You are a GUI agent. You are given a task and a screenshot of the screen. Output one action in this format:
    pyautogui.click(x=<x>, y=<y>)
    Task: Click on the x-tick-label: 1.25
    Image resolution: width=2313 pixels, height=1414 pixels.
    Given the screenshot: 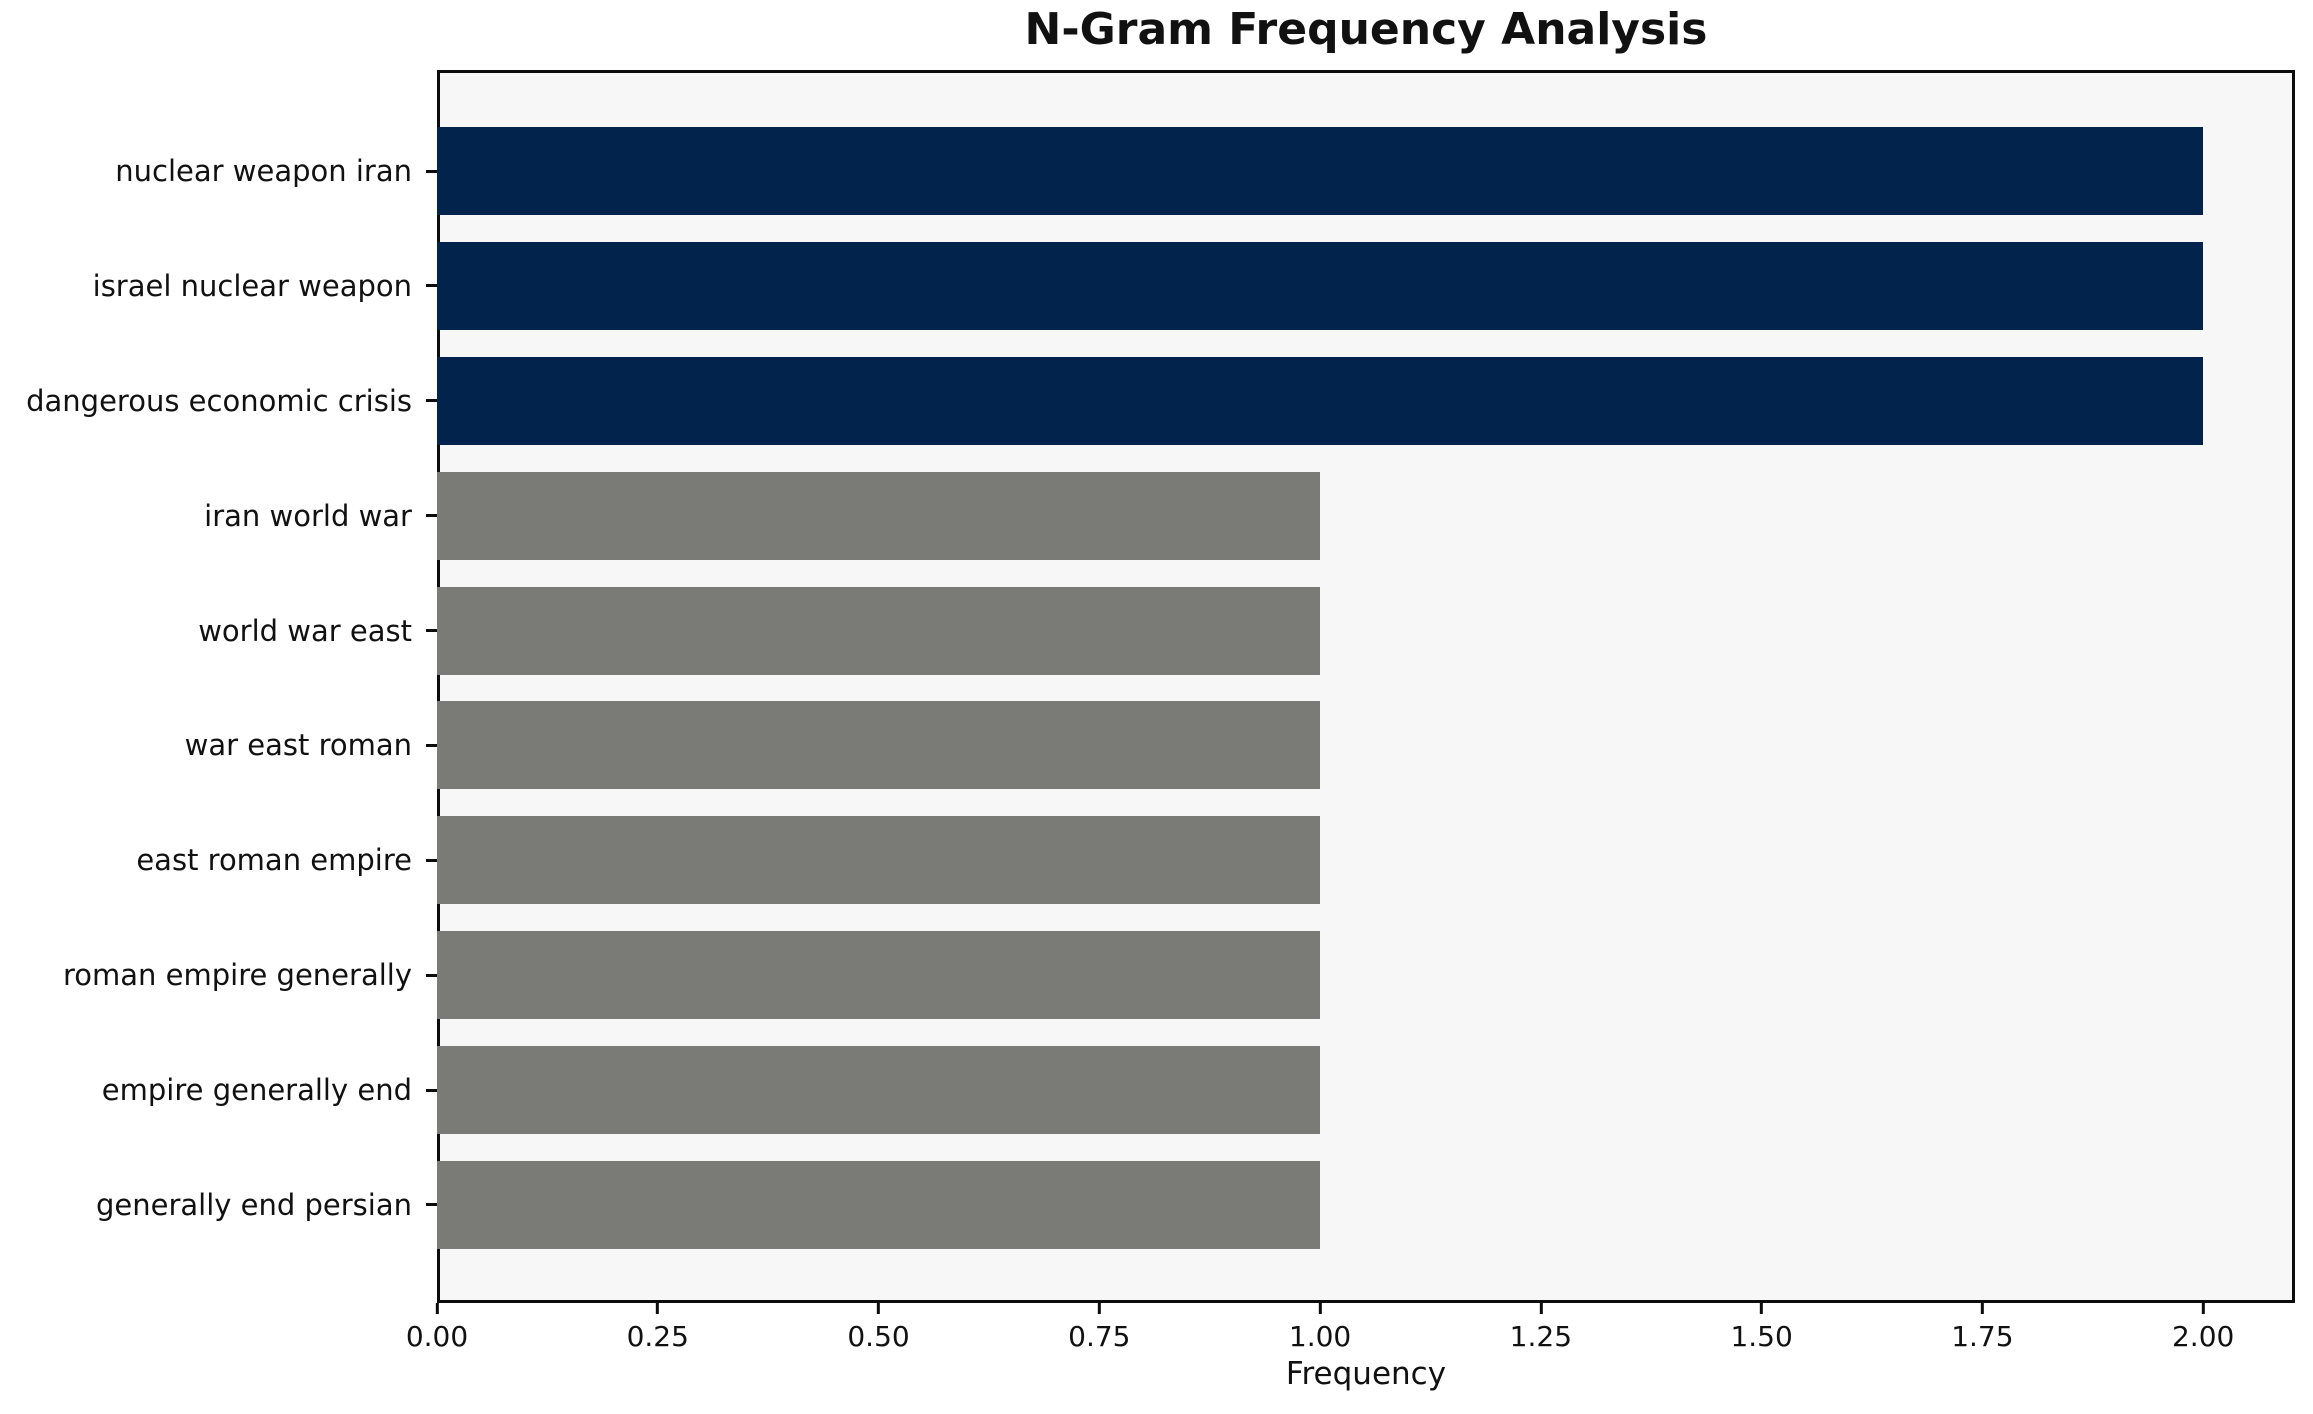 What is the action you would take?
    pyautogui.click(x=1541, y=1336)
    